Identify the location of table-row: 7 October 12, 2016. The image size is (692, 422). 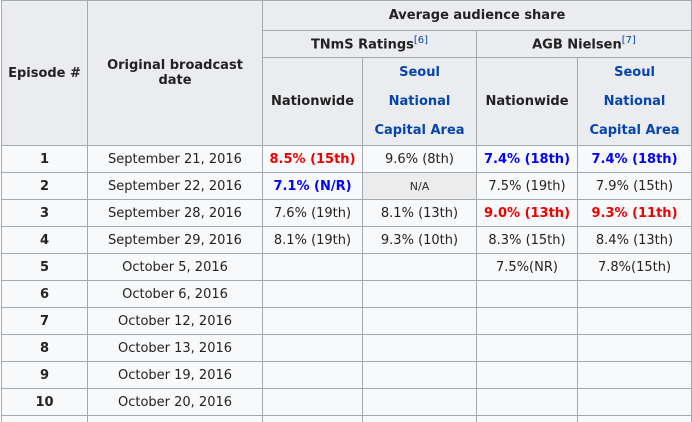
(346, 321).